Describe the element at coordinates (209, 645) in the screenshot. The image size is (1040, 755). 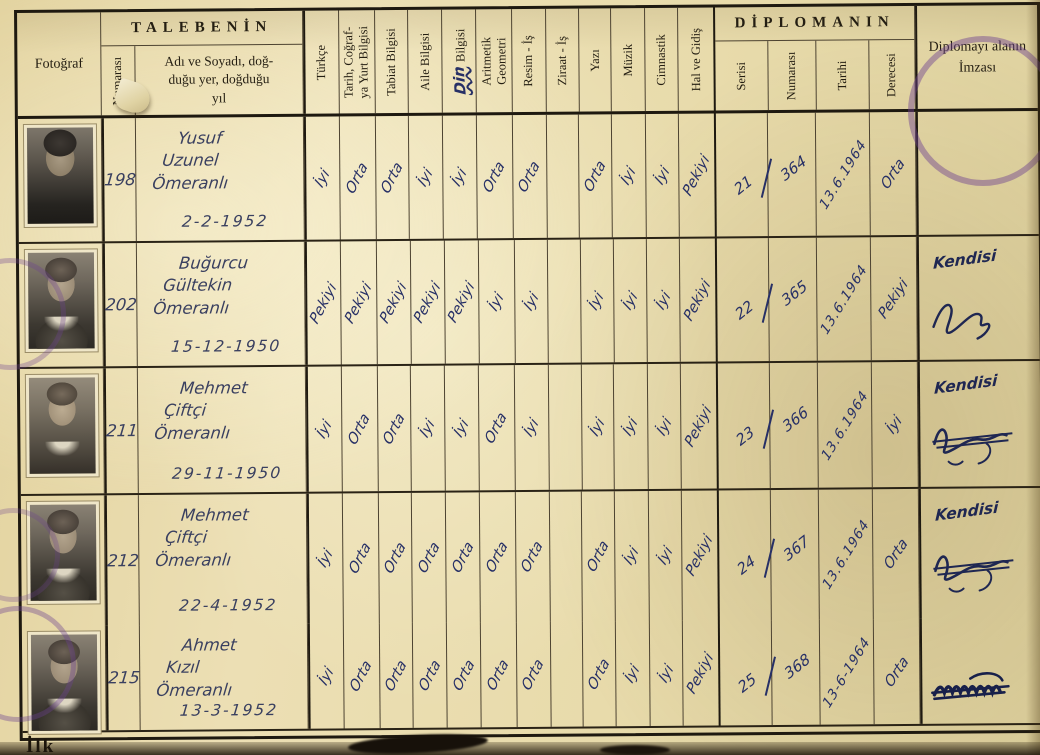
I see `student-name-line: Ahmet` at that location.